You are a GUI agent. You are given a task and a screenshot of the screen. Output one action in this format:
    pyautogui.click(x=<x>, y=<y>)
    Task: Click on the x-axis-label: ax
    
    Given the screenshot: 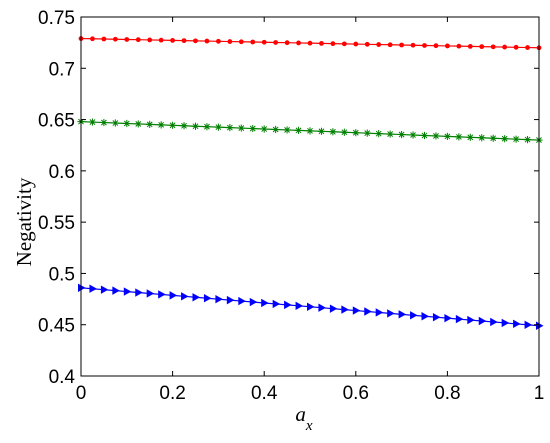 What is the action you would take?
    pyautogui.click(x=304, y=418)
    